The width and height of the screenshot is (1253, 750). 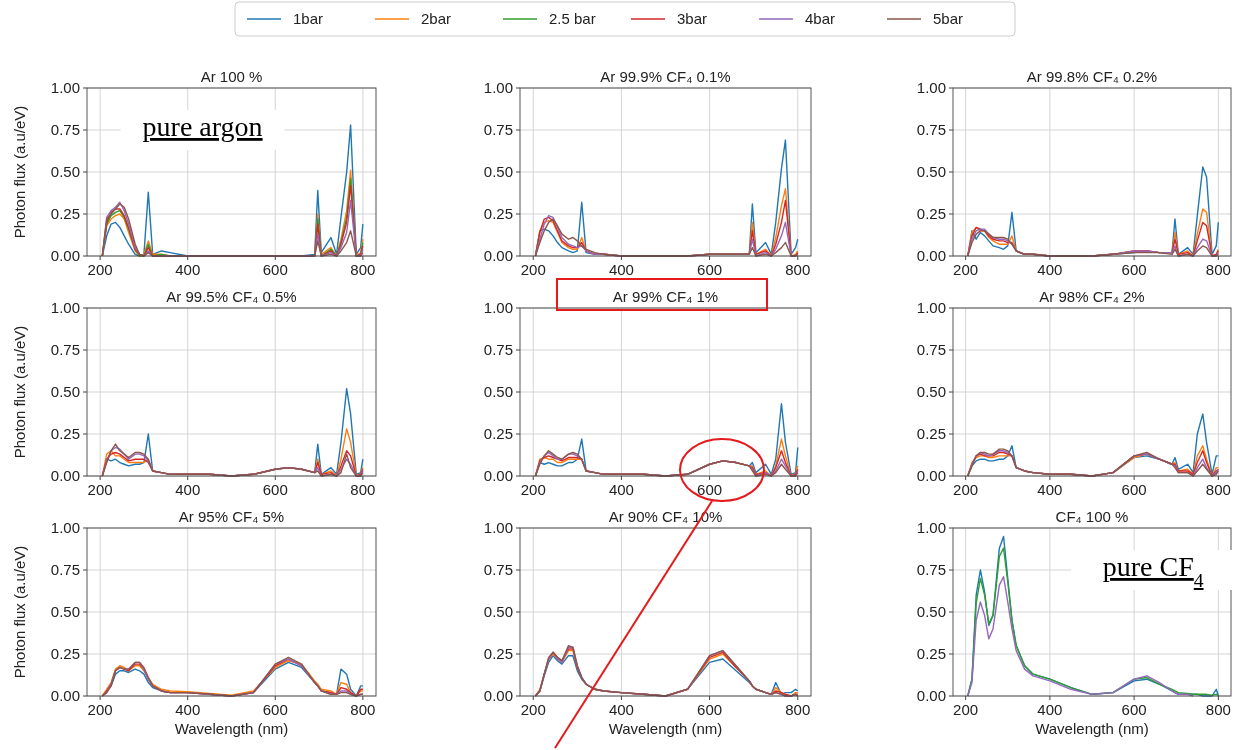 What do you see at coordinates (948, 19) in the screenshot?
I see `legend-label: 5bar` at bounding box center [948, 19].